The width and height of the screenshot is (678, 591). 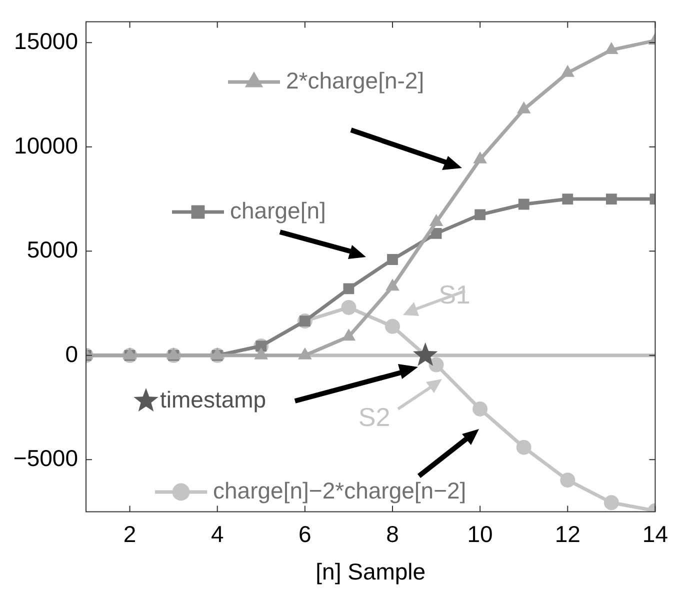 What do you see at coordinates (217, 533) in the screenshot?
I see `x-tick-label: 4` at bounding box center [217, 533].